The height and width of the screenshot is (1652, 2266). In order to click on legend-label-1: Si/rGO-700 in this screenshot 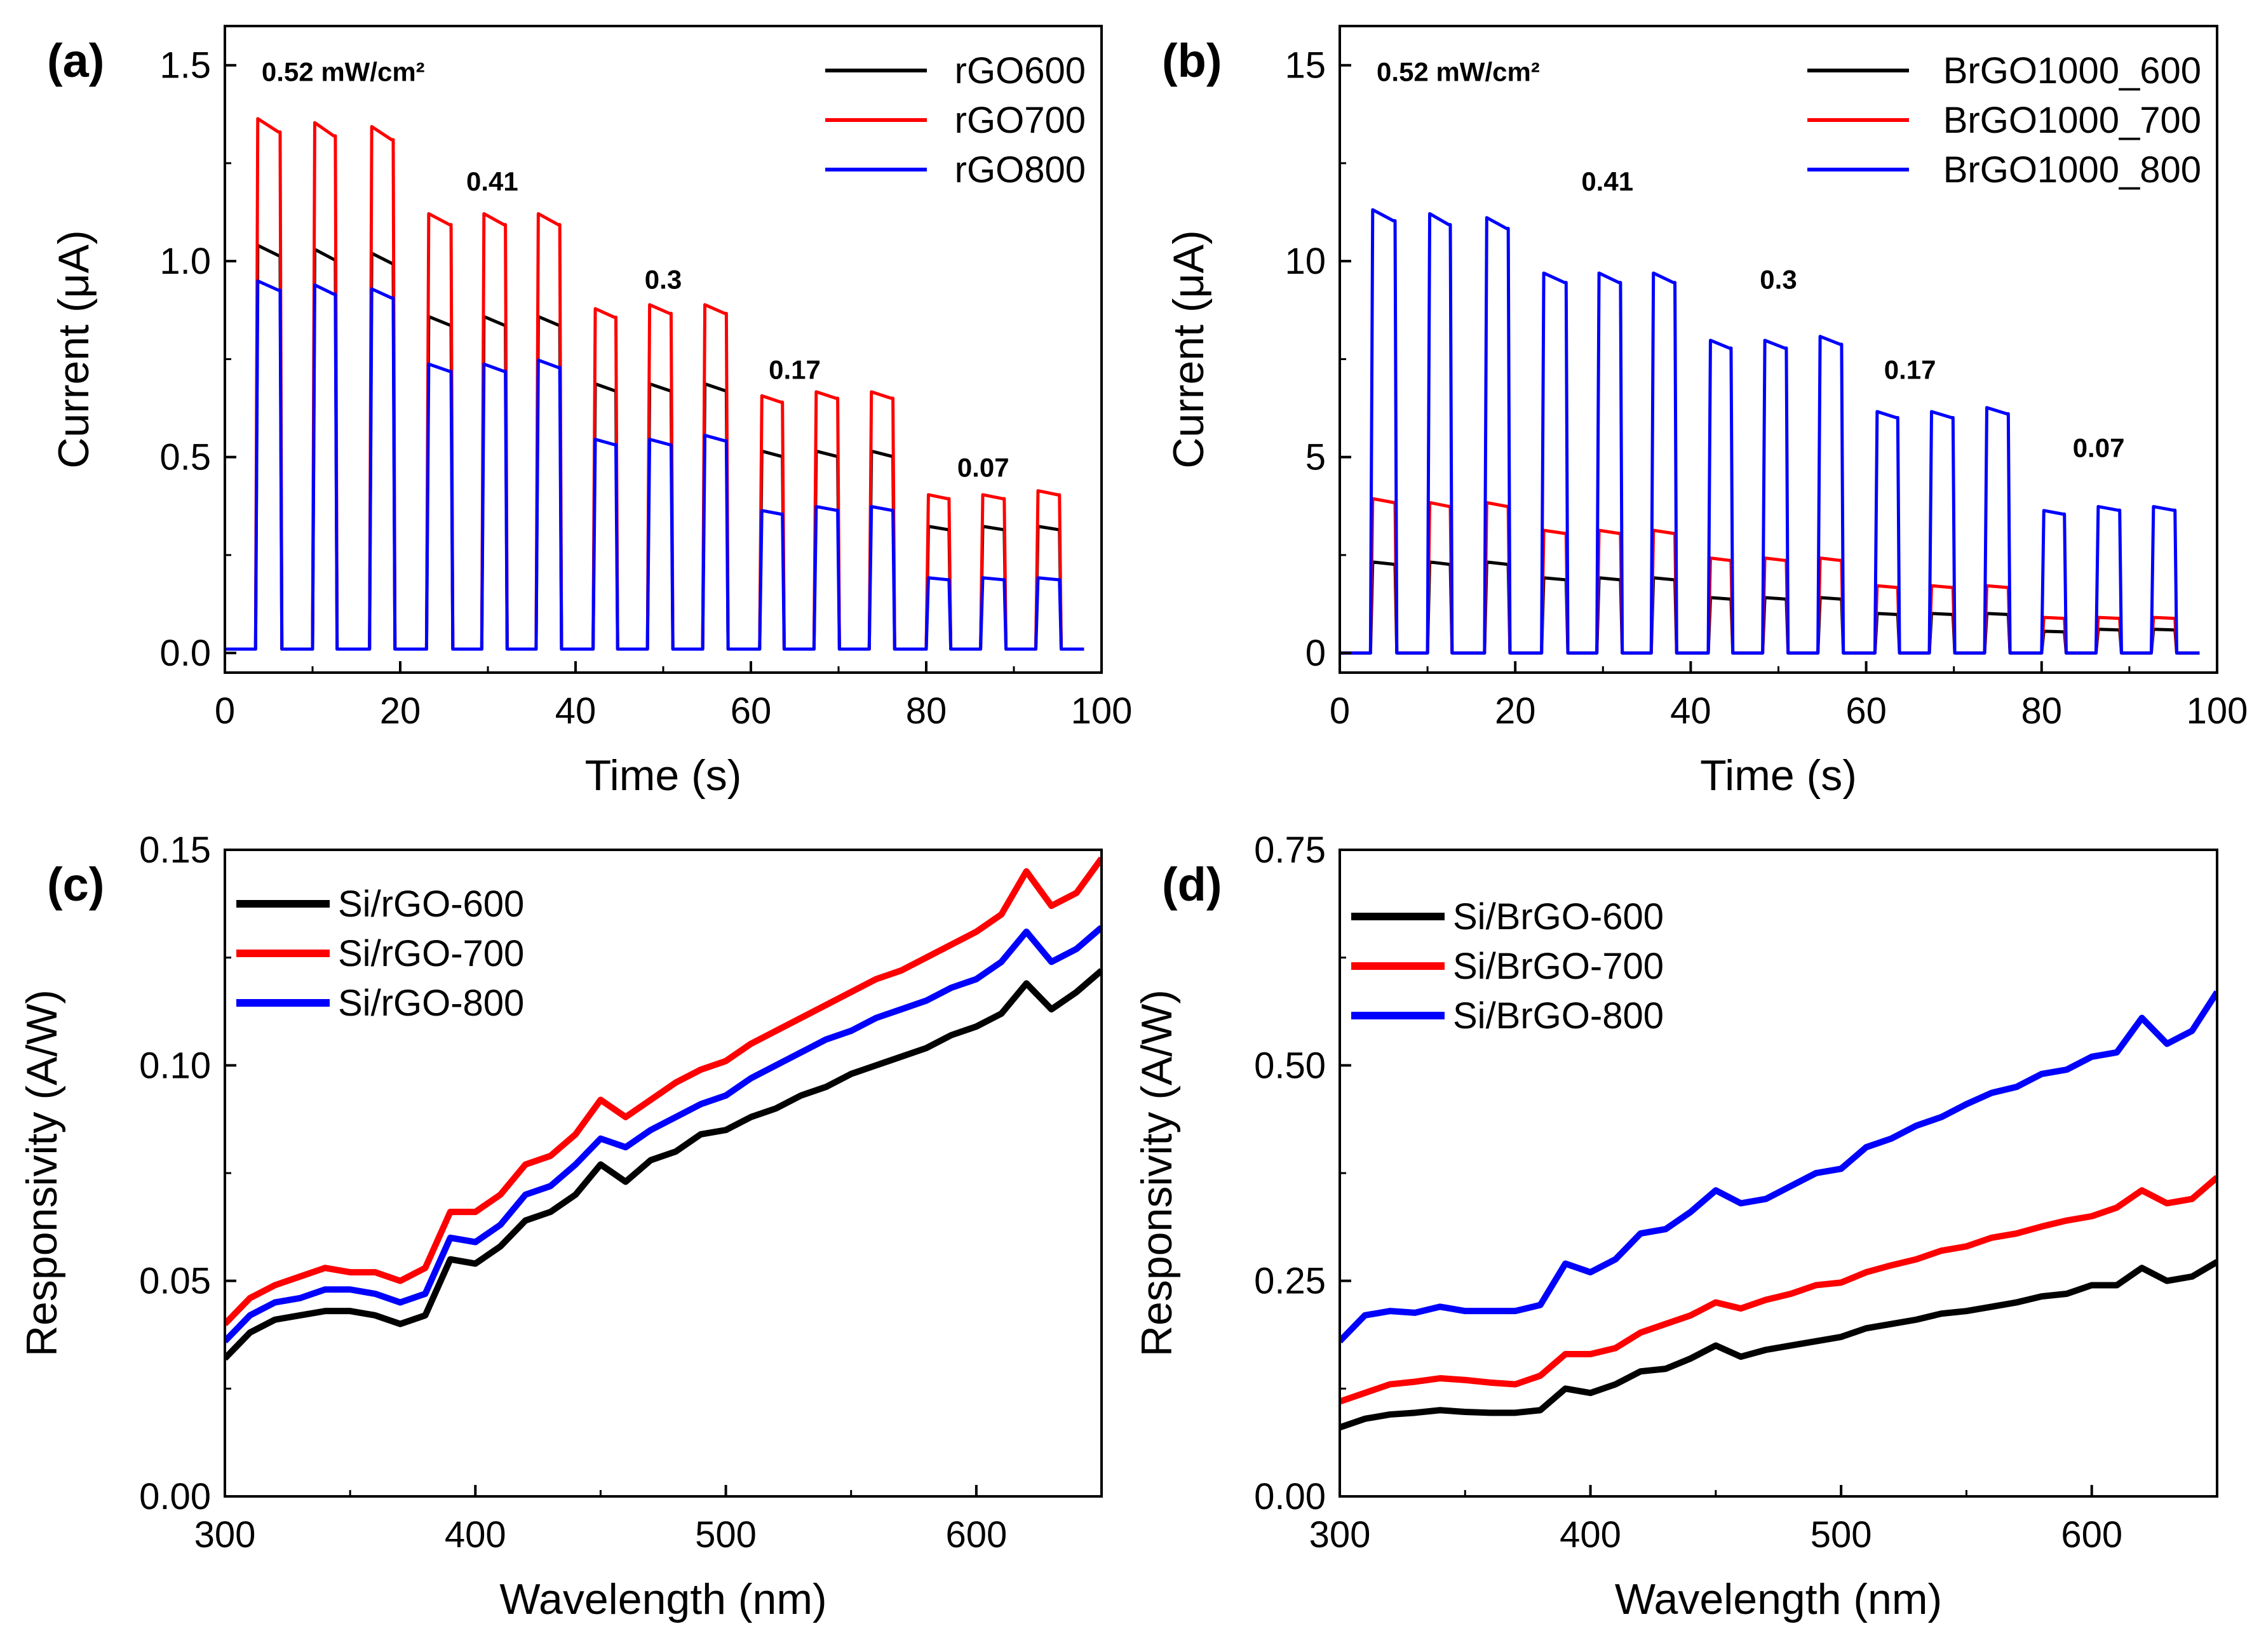, I will do `click(431, 954)`.